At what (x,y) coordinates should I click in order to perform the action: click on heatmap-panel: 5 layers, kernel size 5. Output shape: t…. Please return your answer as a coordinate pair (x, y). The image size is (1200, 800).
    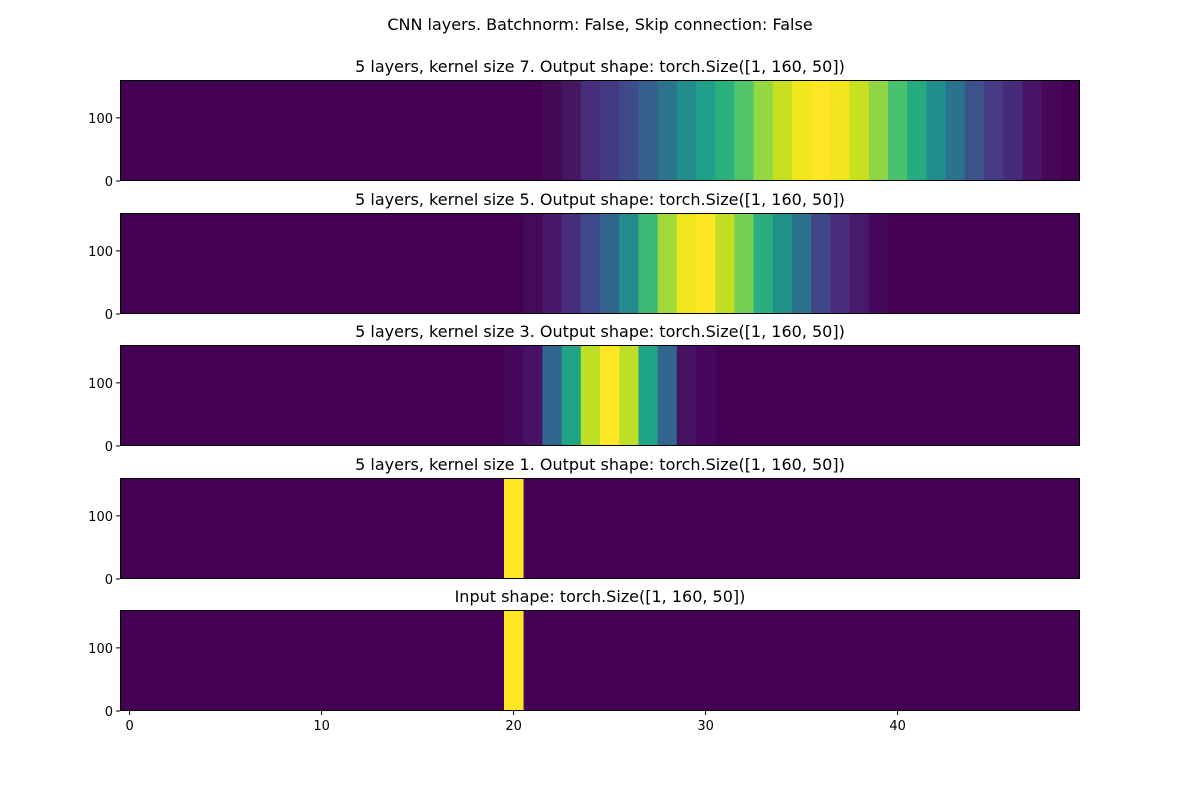
    Looking at the image, I should click on (584, 256).